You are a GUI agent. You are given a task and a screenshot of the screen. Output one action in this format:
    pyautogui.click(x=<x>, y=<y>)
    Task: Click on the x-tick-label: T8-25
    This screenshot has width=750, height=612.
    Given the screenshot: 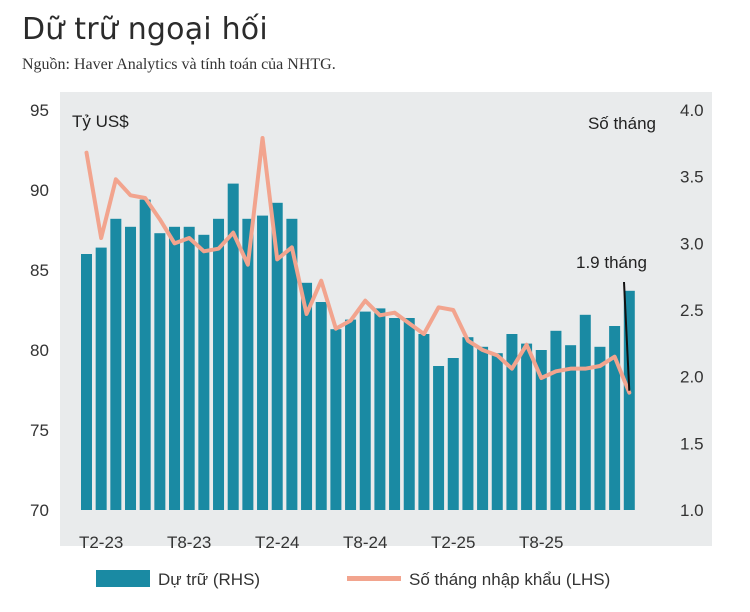 What is the action you would take?
    pyautogui.click(x=541, y=542)
    